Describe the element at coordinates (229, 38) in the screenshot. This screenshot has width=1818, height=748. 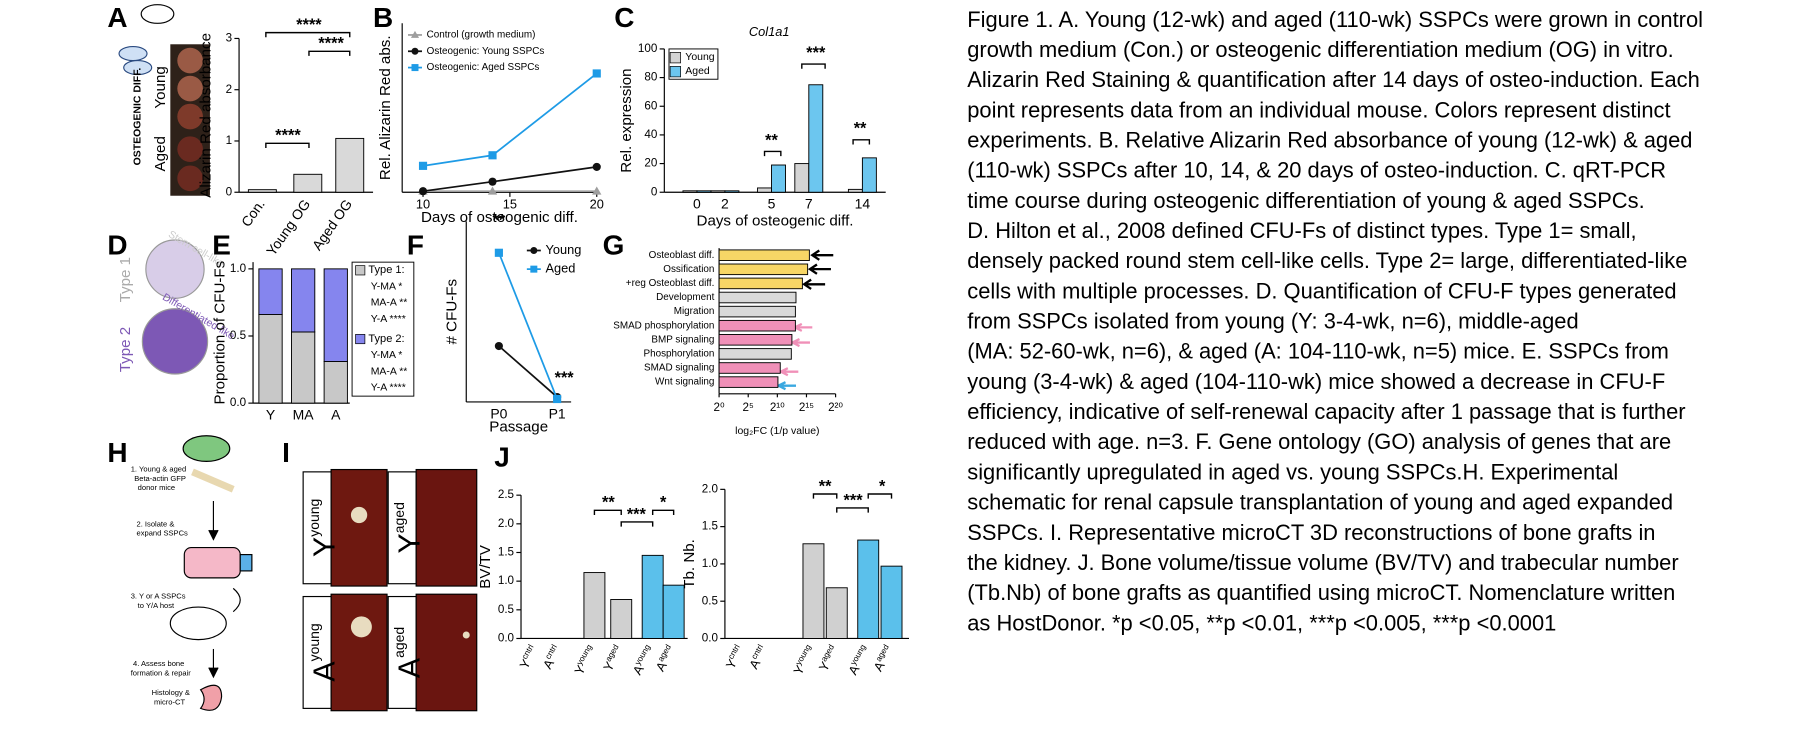
I see `y-tick-label: 3` at that location.